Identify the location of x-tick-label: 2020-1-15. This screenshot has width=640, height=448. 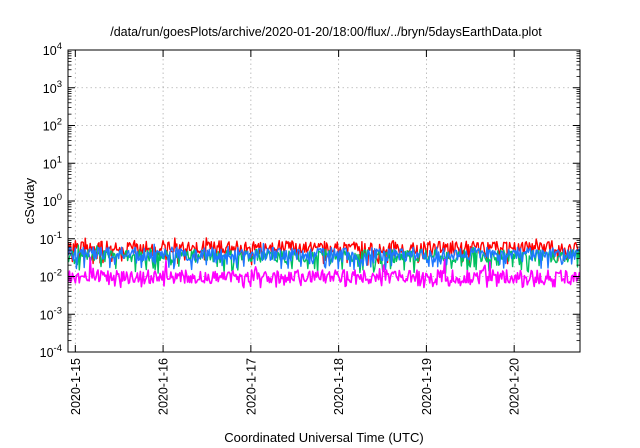
(76, 386).